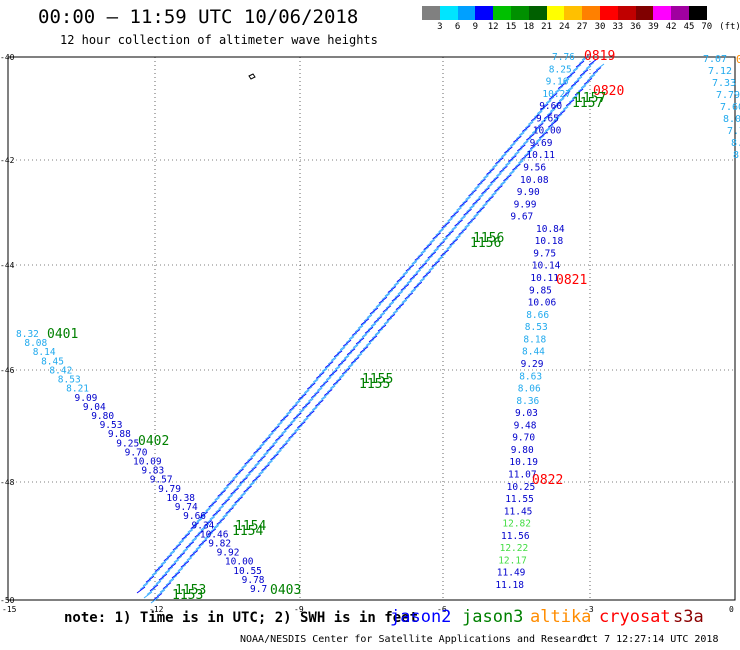 This screenshot has height=650, width=740. What do you see at coordinates (493, 27) in the screenshot?
I see `colorbar-label: 12` at bounding box center [493, 27].